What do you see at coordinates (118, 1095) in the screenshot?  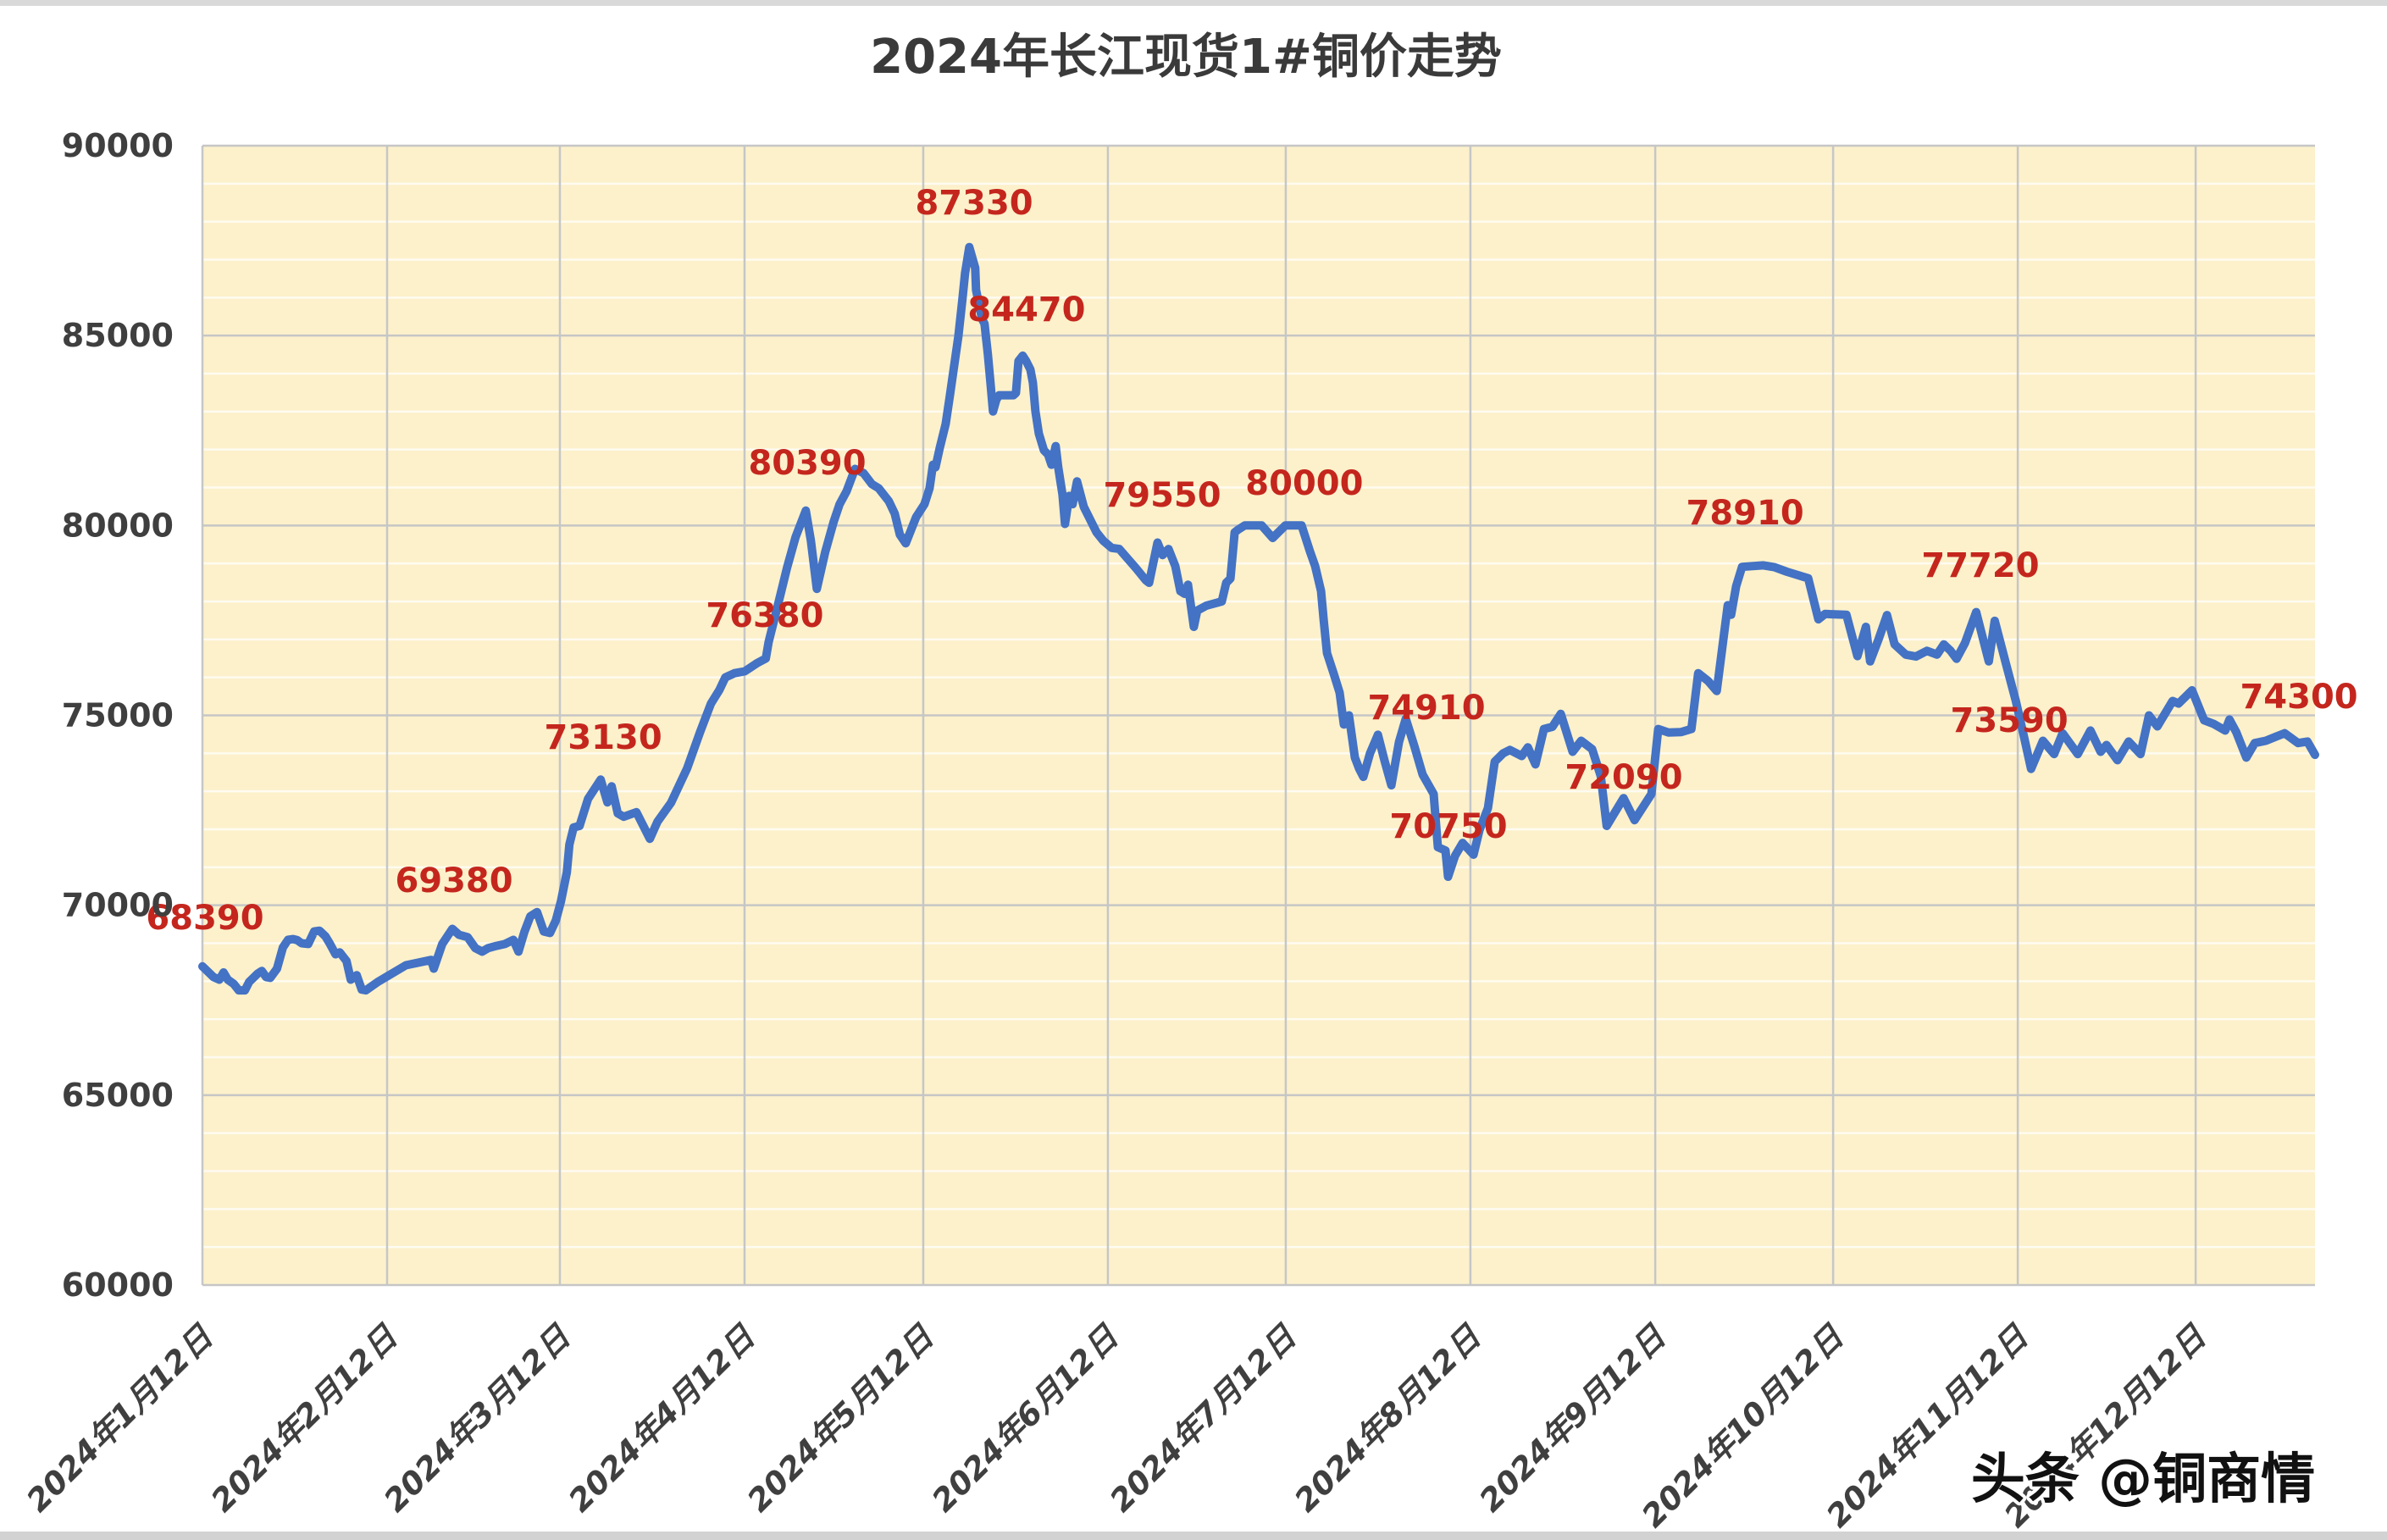 I see `y-axis-tick-label: 65000` at bounding box center [118, 1095].